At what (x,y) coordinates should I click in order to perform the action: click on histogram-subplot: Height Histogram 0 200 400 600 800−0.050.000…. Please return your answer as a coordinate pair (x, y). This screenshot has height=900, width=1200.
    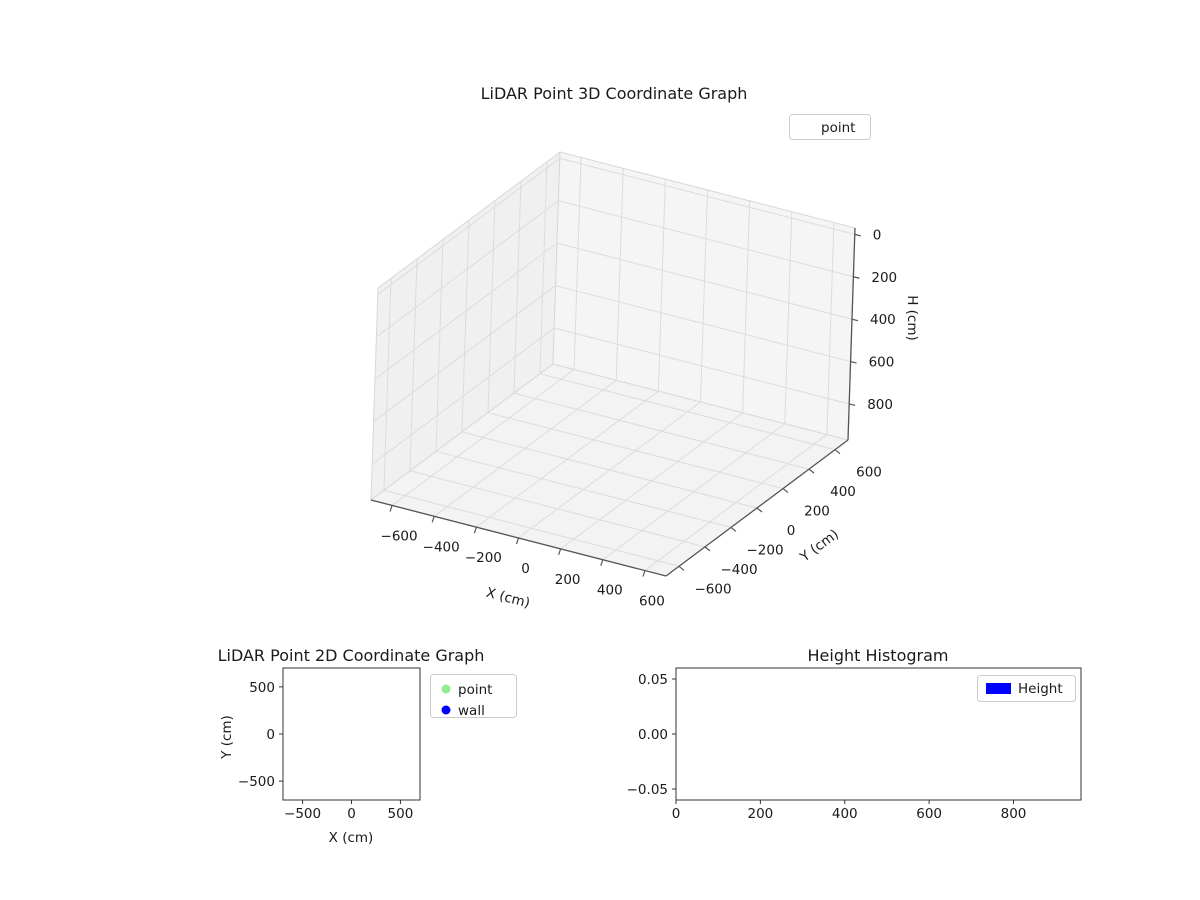
    Looking at the image, I should click on (854, 734).